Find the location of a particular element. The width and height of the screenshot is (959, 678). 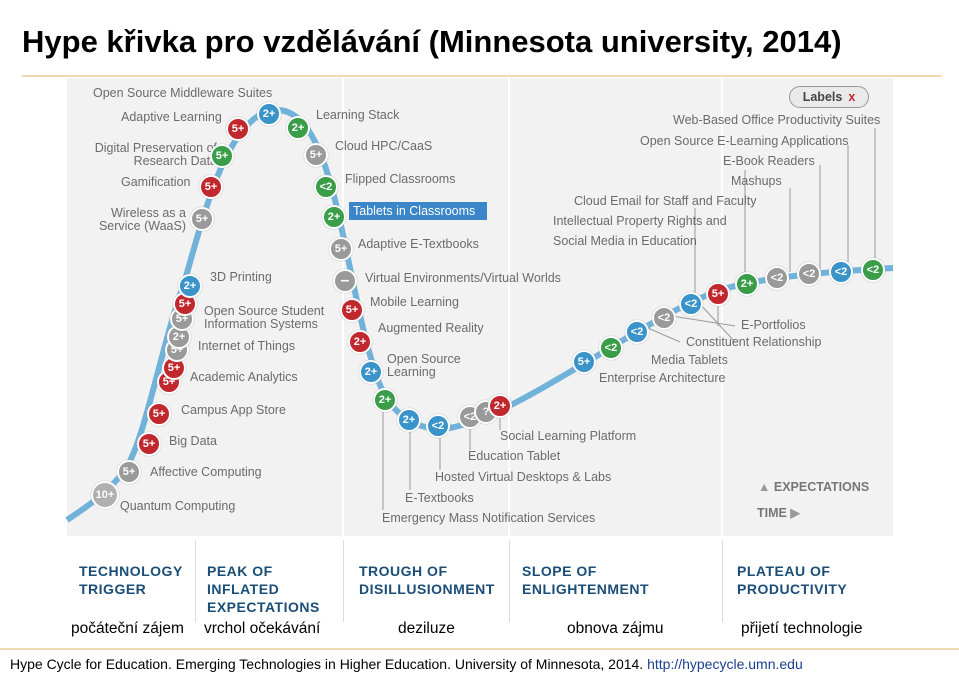

maturity-badge: – is located at coordinates (345, 281).